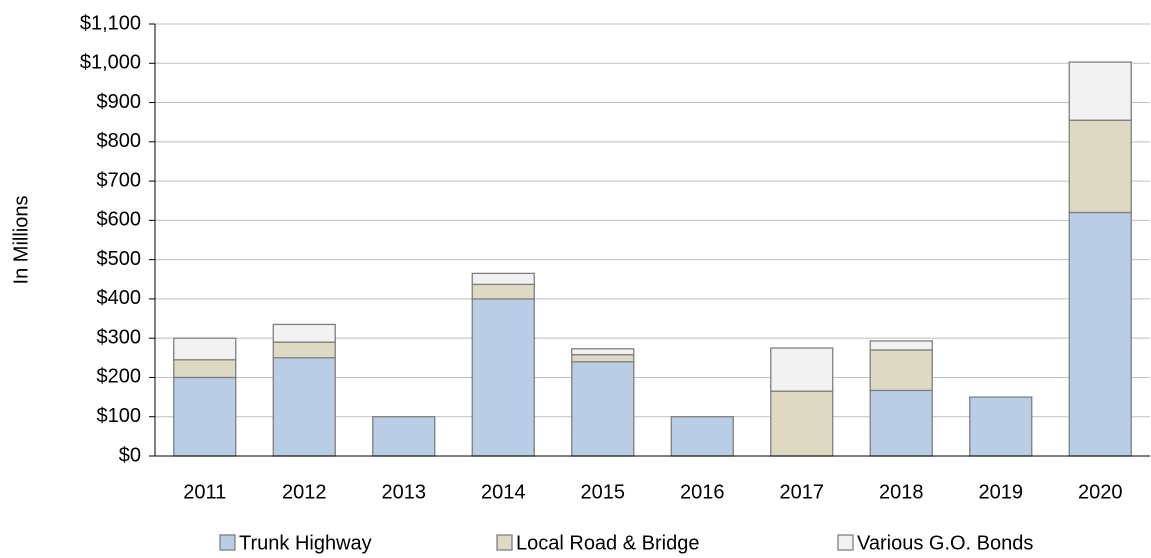  I want to click on y-tick-label: $300, so click(119, 337).